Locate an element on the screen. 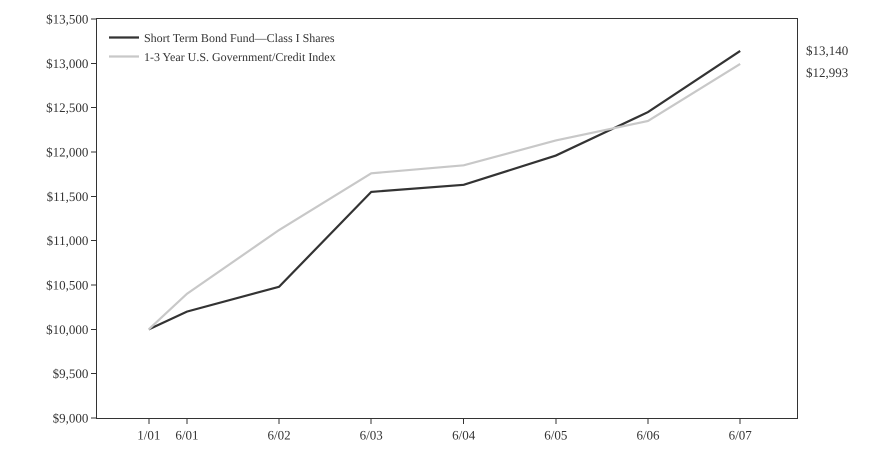  x-tick-label: 1/01 is located at coordinates (148, 435).